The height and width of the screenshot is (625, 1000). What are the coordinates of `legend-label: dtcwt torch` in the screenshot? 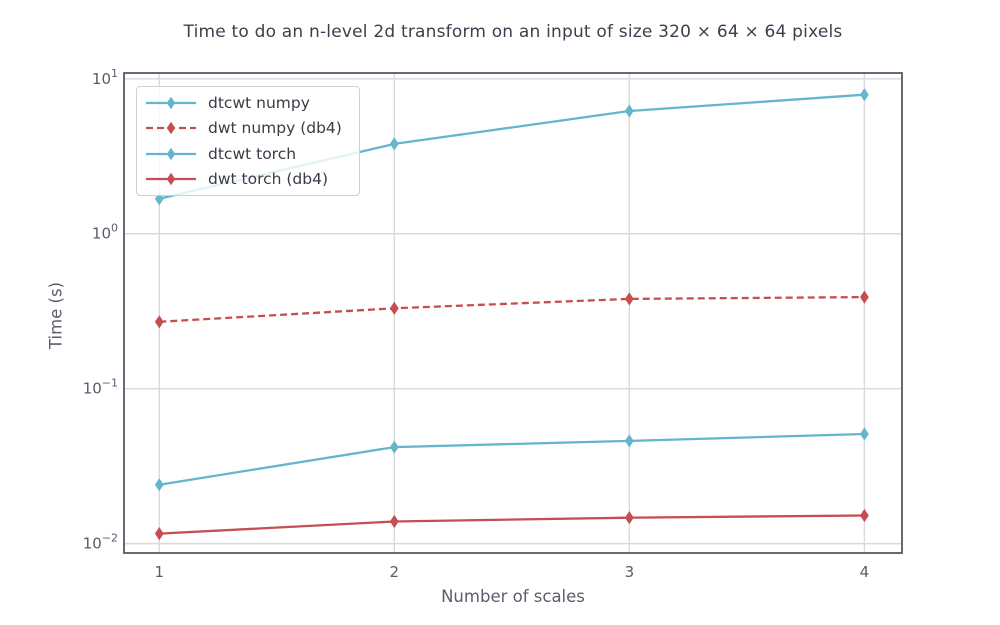 It's located at (252, 153).